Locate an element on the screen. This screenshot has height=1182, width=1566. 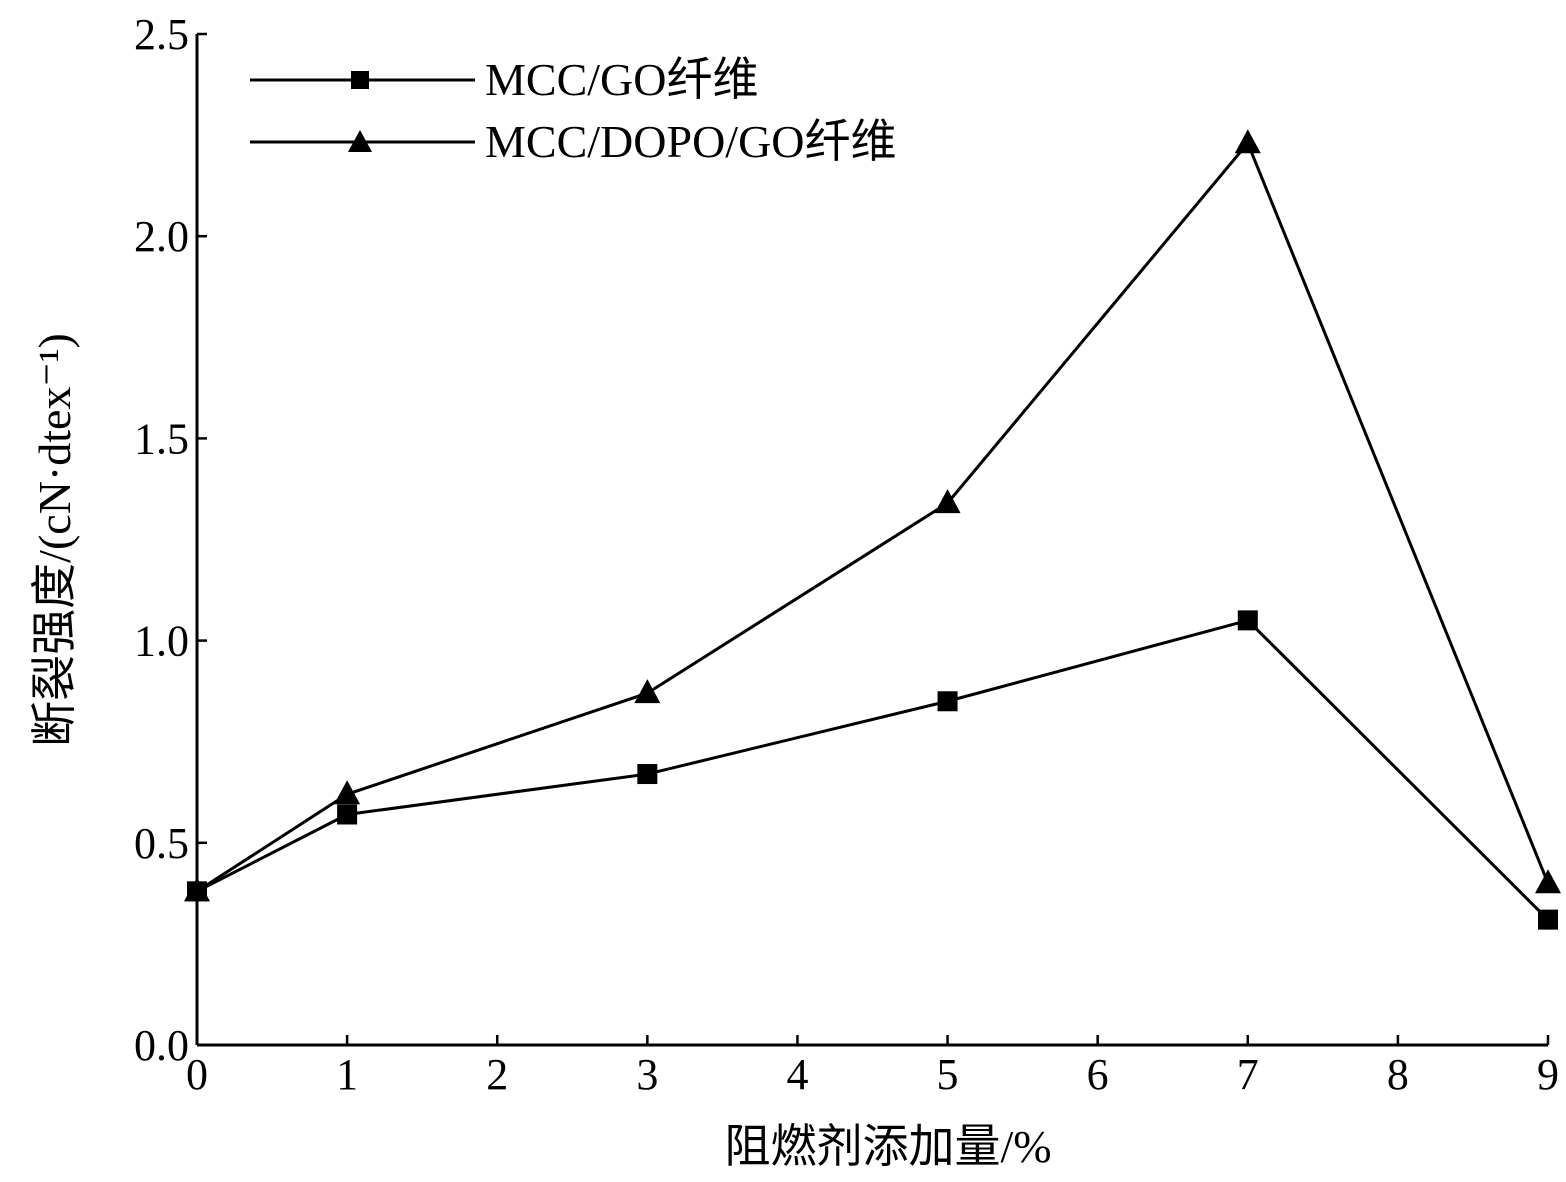
x-tick-label: 8 is located at coordinates (1398, 1074).